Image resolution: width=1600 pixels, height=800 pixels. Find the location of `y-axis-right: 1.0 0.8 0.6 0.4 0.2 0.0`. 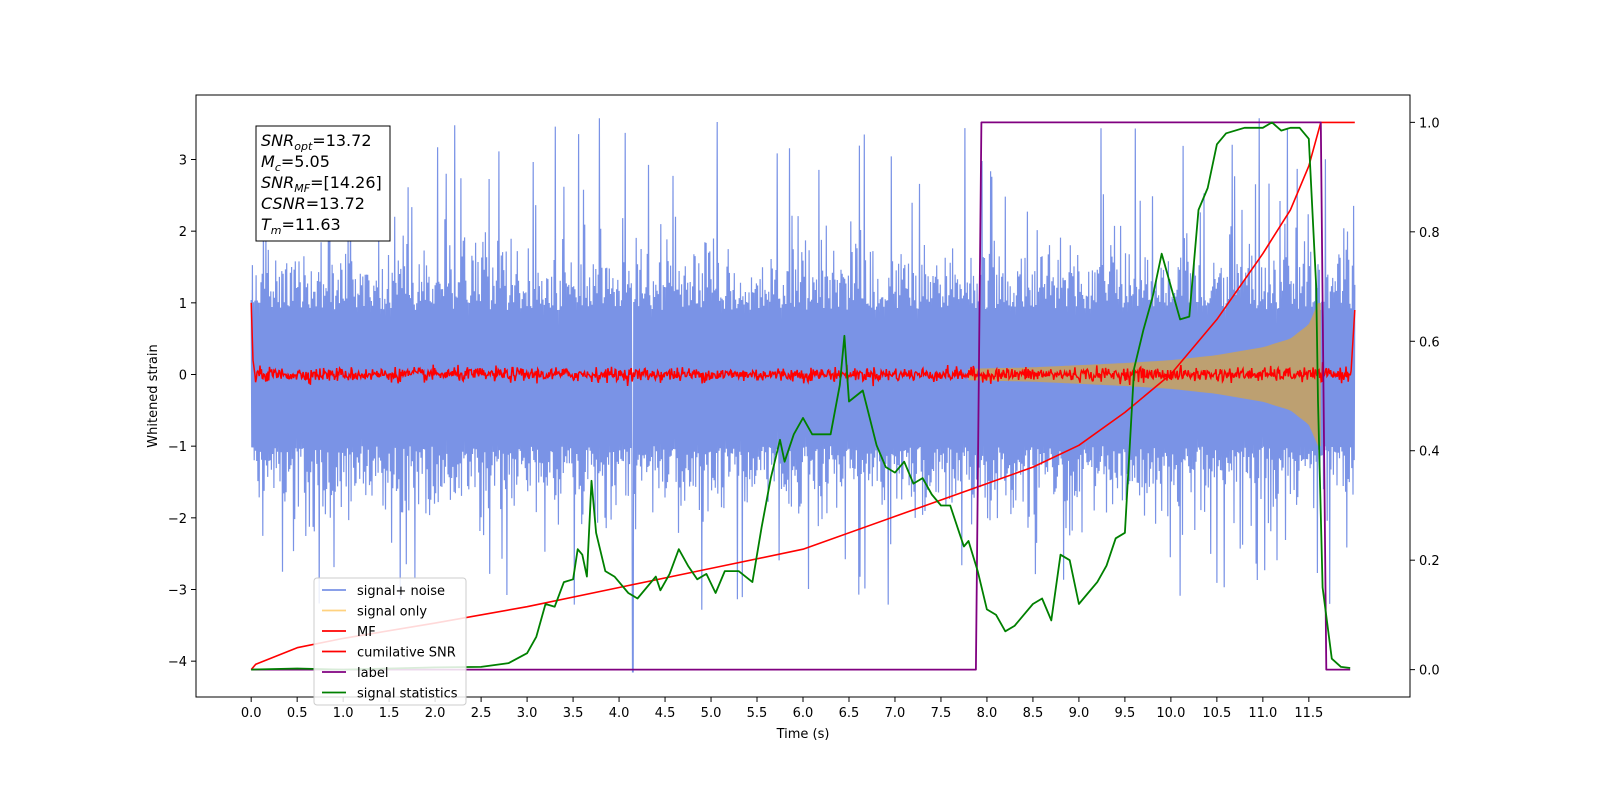

y-axis-right: 1.0 0.8 0.6 0.4 0.2 0.0 is located at coordinates (1425, 397).